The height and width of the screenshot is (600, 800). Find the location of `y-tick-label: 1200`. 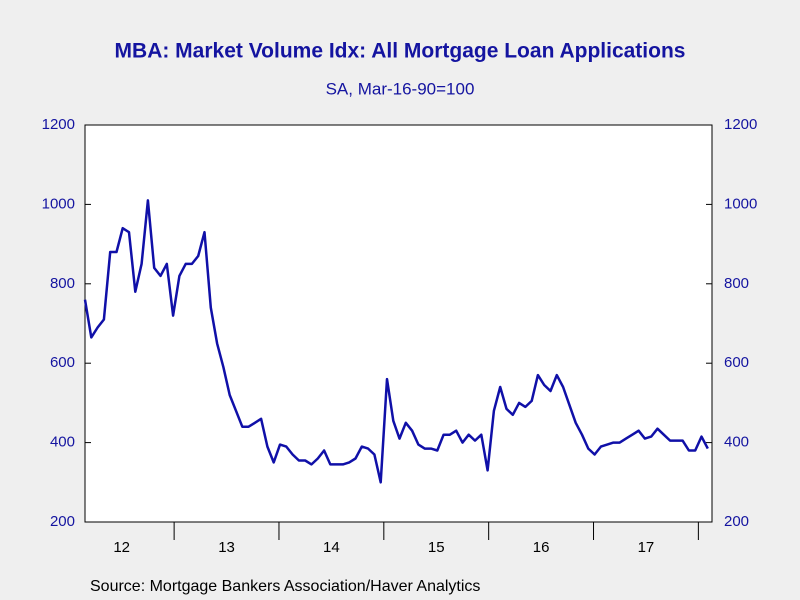

y-tick-label: 1200 is located at coordinates (58, 124).